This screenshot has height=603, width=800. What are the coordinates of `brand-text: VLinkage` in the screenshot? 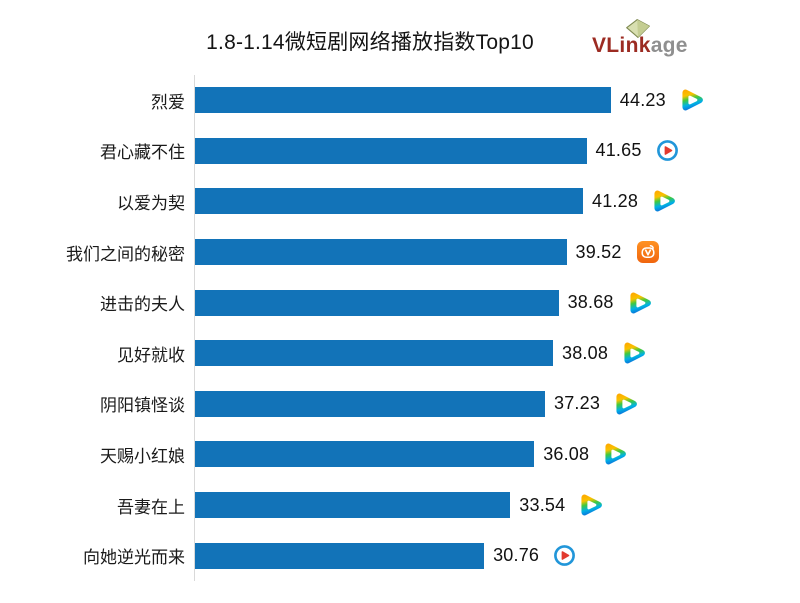 It's located at (640, 46).